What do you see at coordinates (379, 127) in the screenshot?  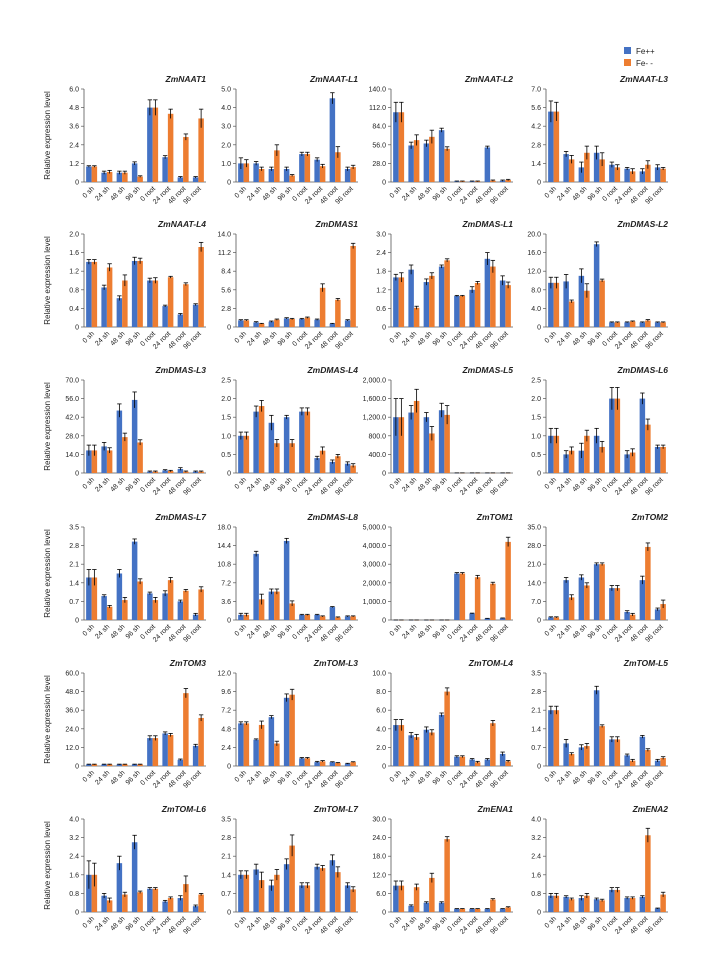 I see `y-tick-label: 84.0` at bounding box center [379, 127].